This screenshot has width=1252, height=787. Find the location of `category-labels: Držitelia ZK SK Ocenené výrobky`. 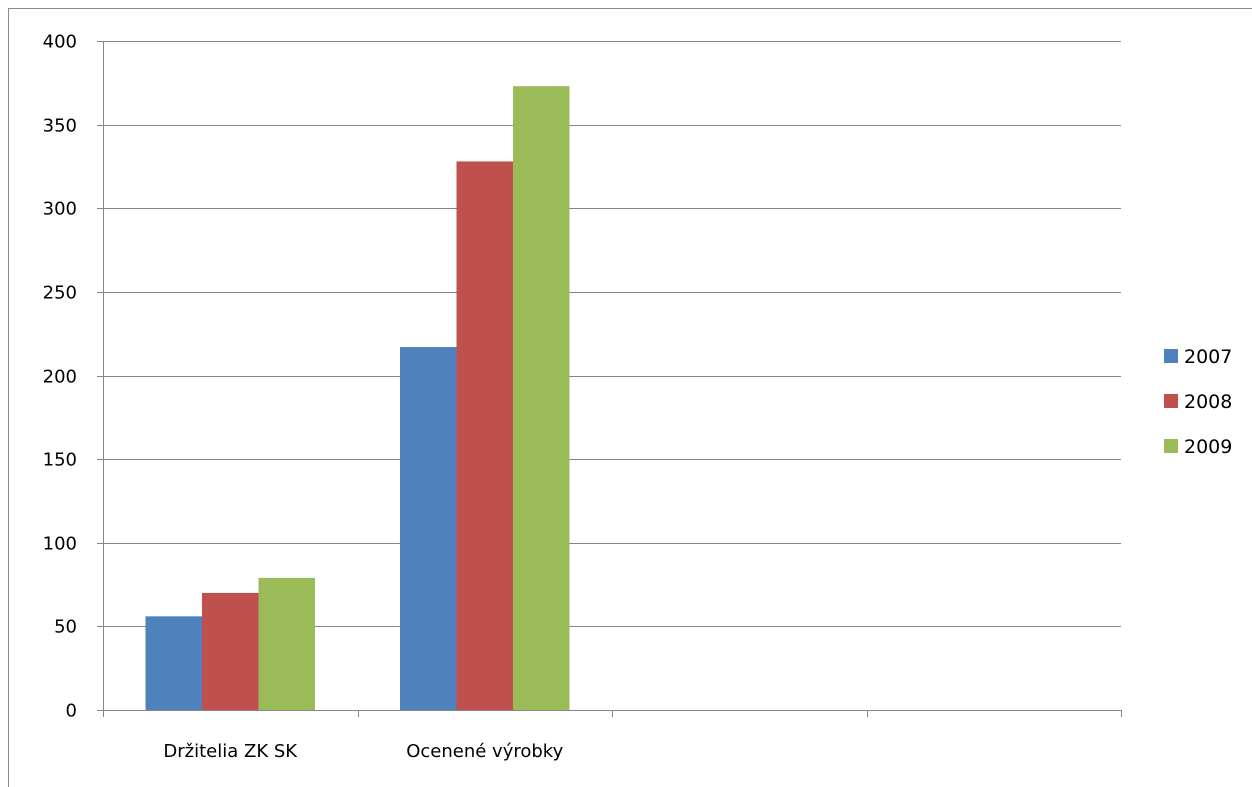

category-labels: Držitelia ZK SK Ocenené výrobky is located at coordinates (363, 751).